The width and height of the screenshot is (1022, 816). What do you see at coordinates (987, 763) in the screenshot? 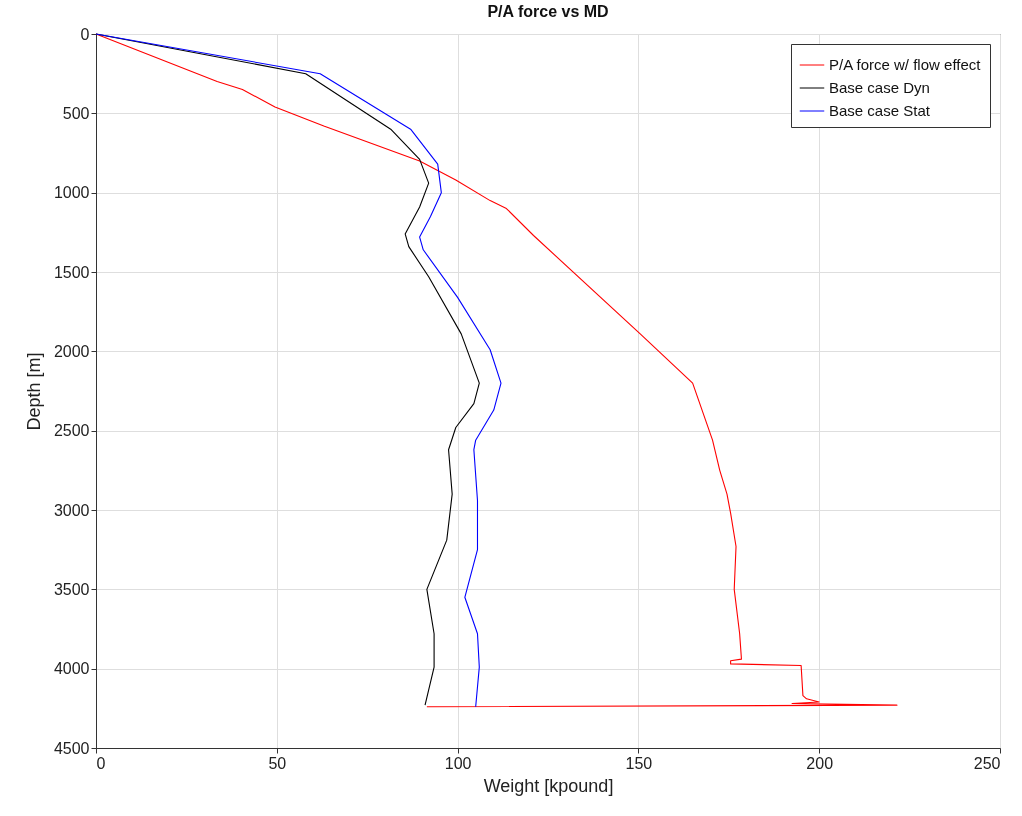
I see `x-tick-label: 250` at bounding box center [987, 763].